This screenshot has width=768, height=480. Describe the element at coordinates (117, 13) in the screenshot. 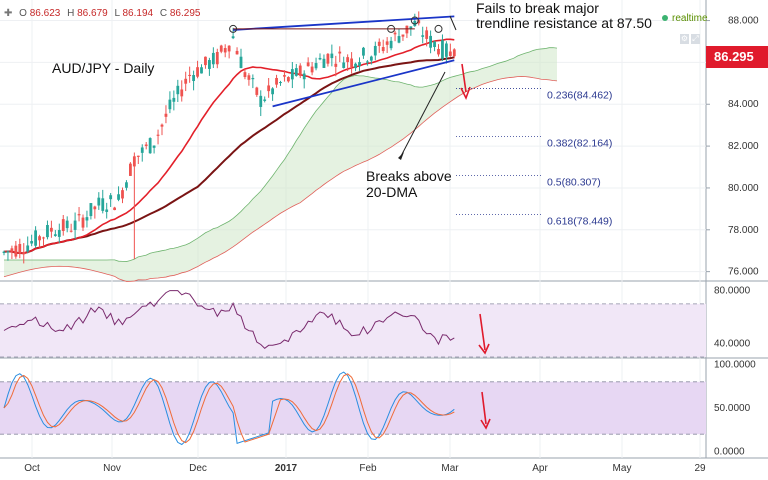

I see `ohlc-low-key: L` at that location.